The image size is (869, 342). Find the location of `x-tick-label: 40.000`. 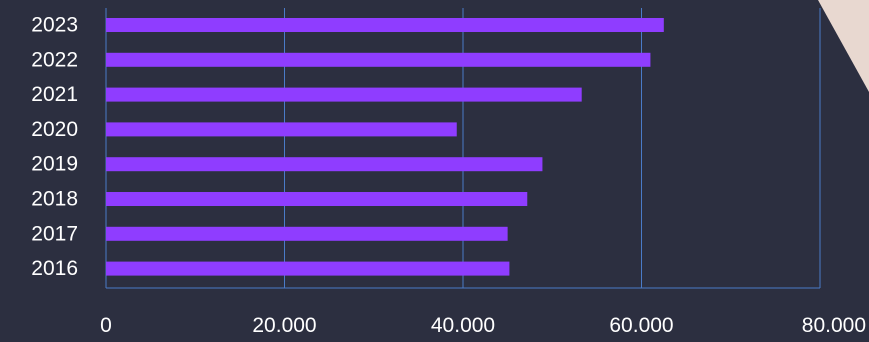

x-tick-label: 40.000 is located at coordinates (463, 325).